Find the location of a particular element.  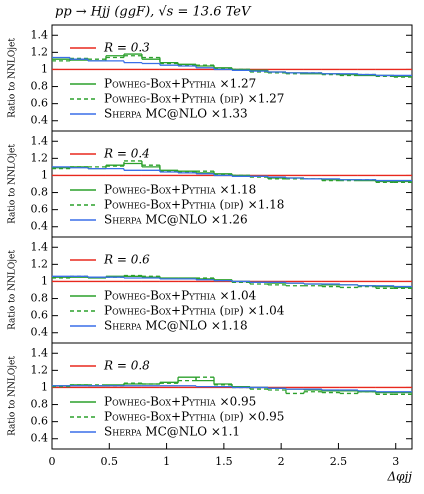

legend-label: Powheg-Box+Pythia (dip) ×1.18 is located at coordinates (194, 205).